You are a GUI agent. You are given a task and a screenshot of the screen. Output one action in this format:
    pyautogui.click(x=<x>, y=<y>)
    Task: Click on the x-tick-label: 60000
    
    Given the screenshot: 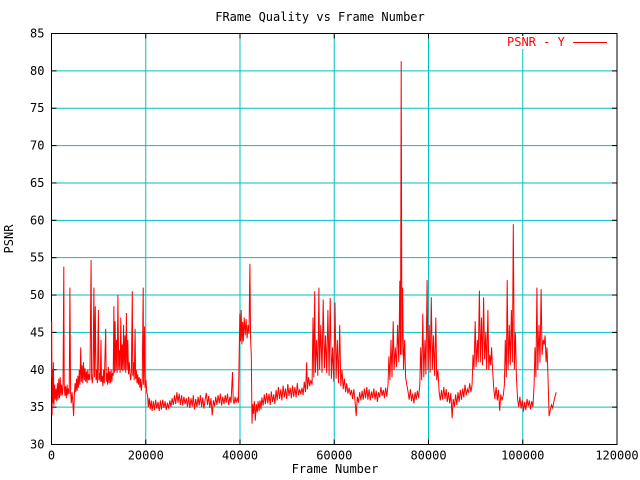 What is the action you would take?
    pyautogui.click(x=334, y=456)
    